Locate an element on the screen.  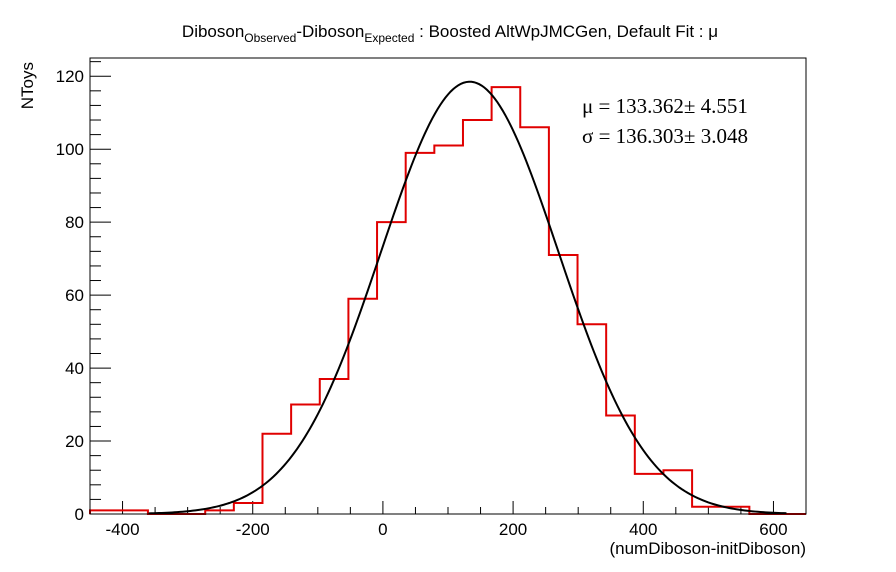
x-tick-label: 600 is located at coordinates (773, 529).